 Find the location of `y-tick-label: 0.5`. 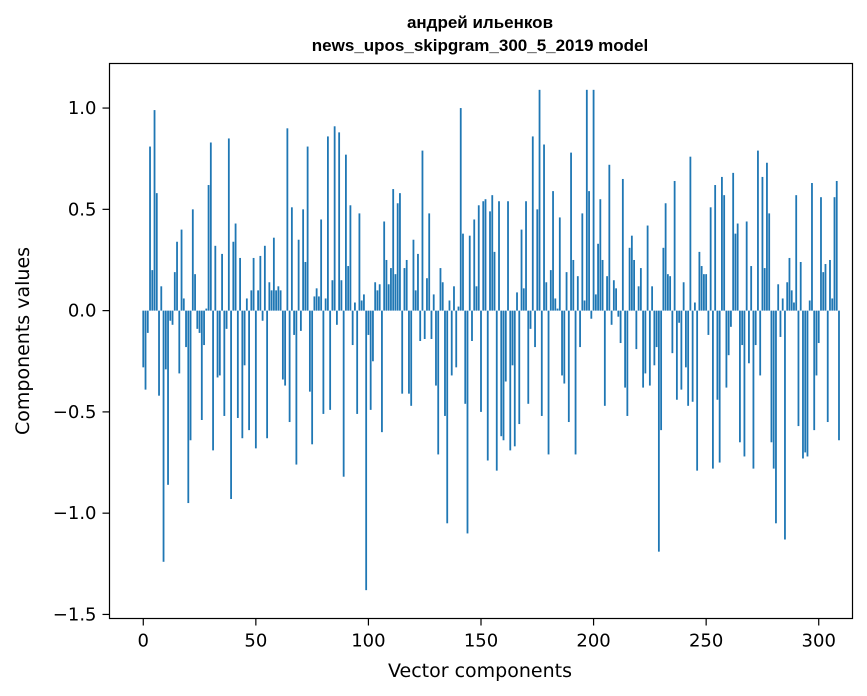

y-tick-label: 0.5 is located at coordinates (82, 209).